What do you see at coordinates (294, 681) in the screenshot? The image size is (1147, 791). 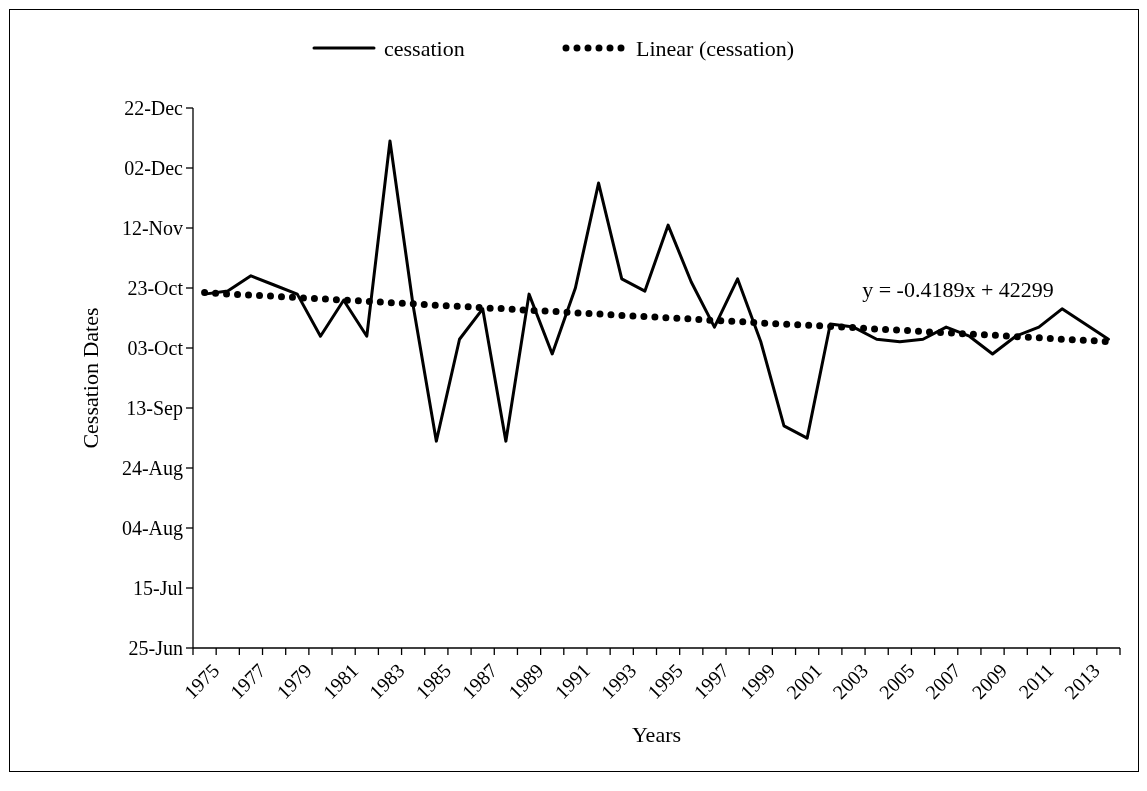 I see `x-tick-label: 1979` at bounding box center [294, 681].